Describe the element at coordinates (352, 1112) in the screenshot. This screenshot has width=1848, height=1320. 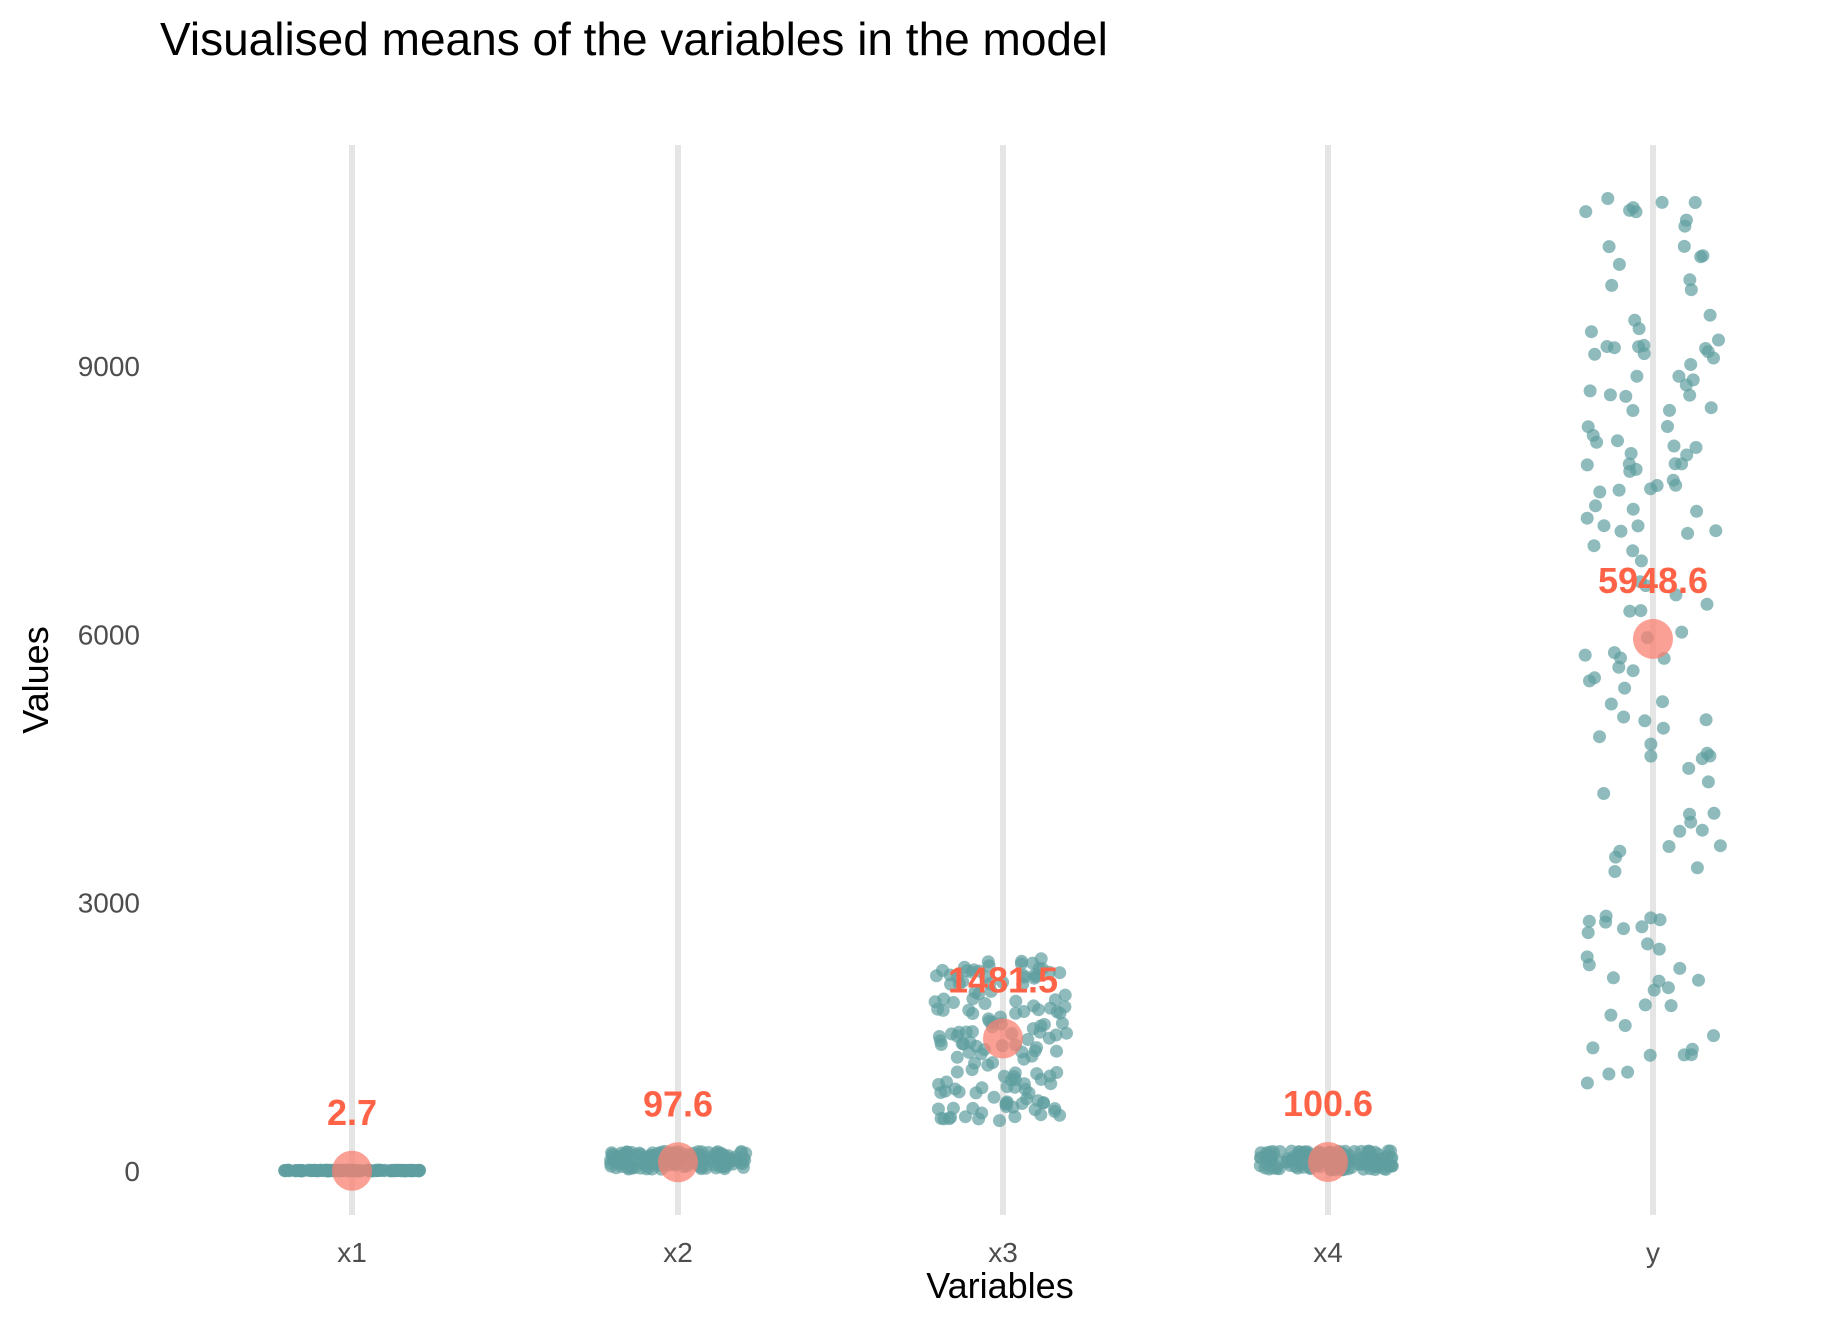
I see `mean-label-x1: 2.7` at that location.